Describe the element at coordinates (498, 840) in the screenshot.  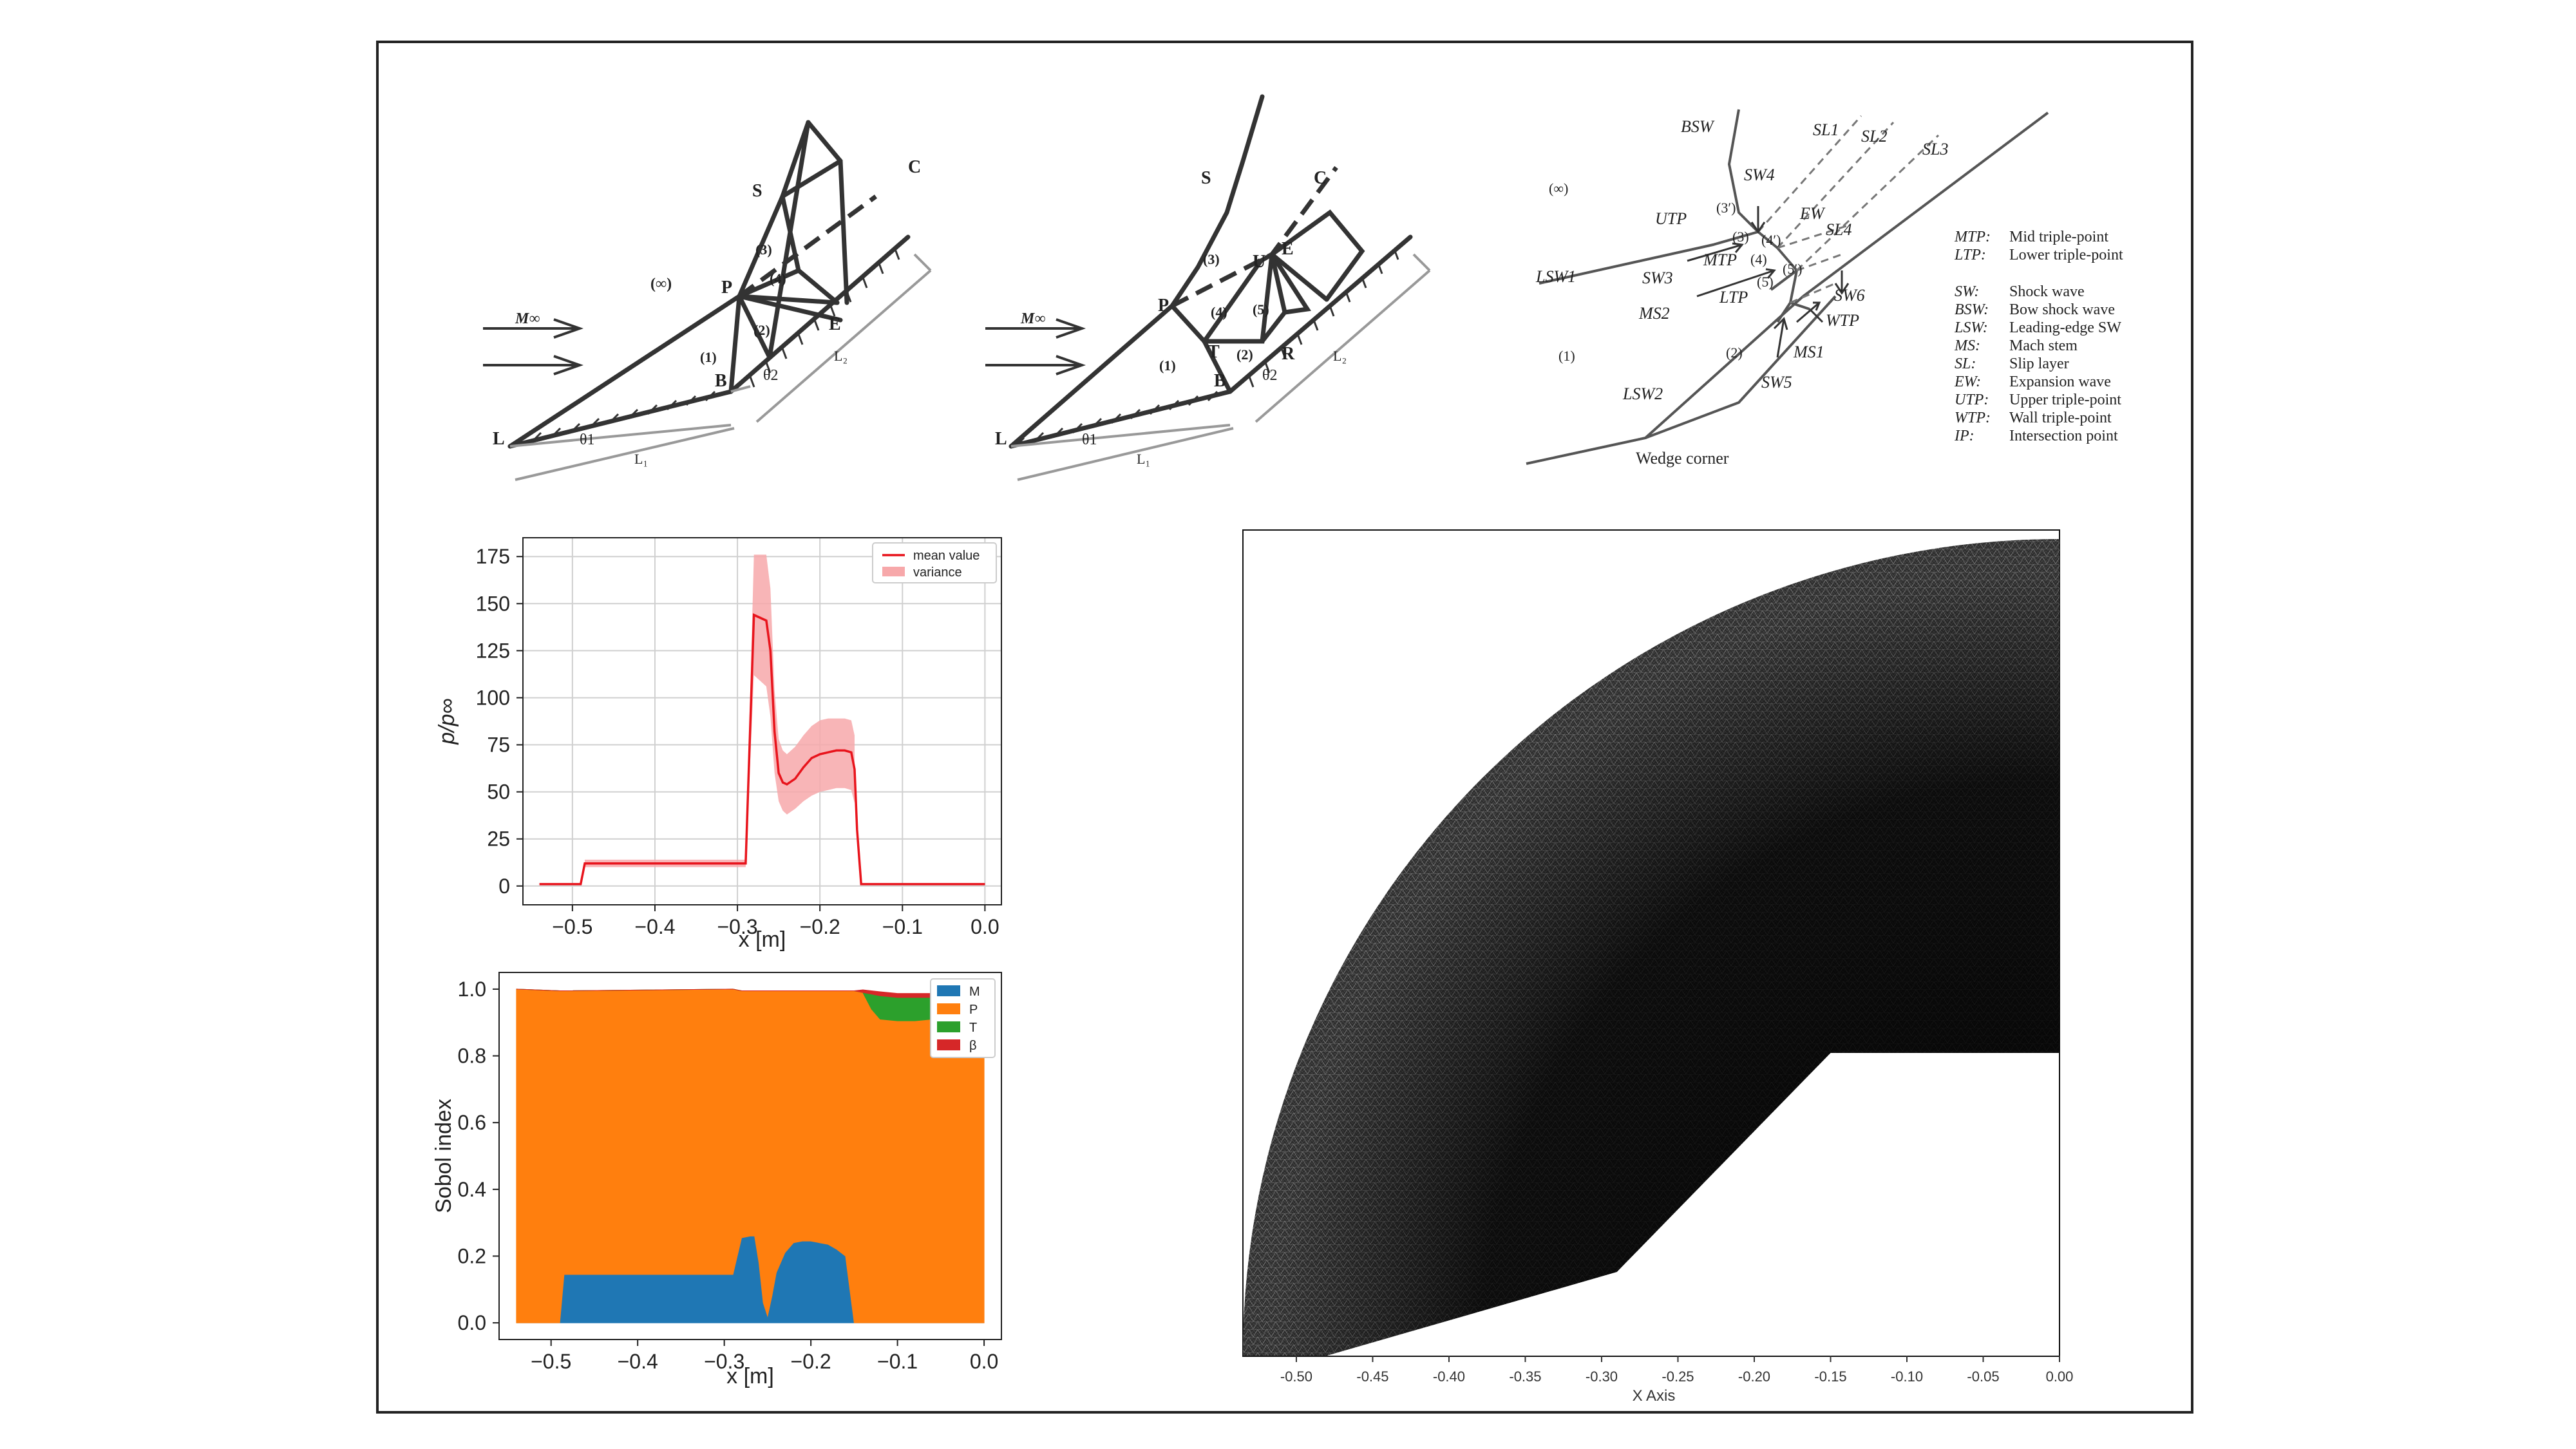
I see `y-tick-label: 25` at that location.